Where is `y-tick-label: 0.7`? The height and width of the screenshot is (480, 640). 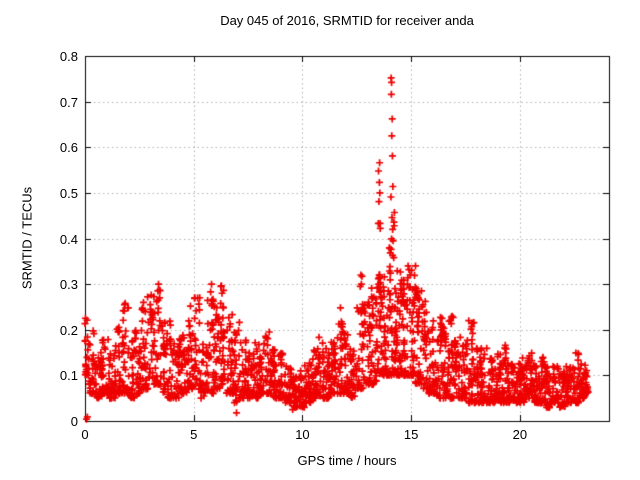 y-tick-label: 0.7 is located at coordinates (68, 102).